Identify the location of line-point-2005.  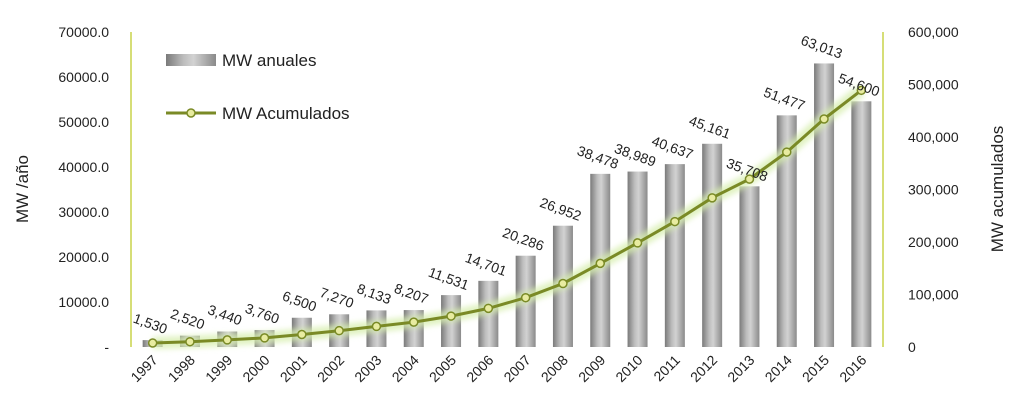
(451, 316).